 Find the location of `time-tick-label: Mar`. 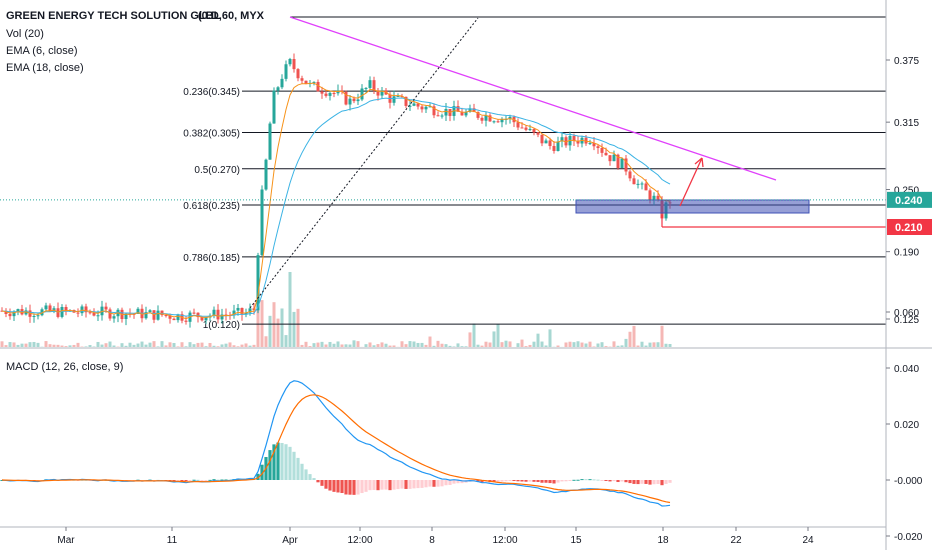

time-tick-label: Mar is located at coordinates (66, 540).